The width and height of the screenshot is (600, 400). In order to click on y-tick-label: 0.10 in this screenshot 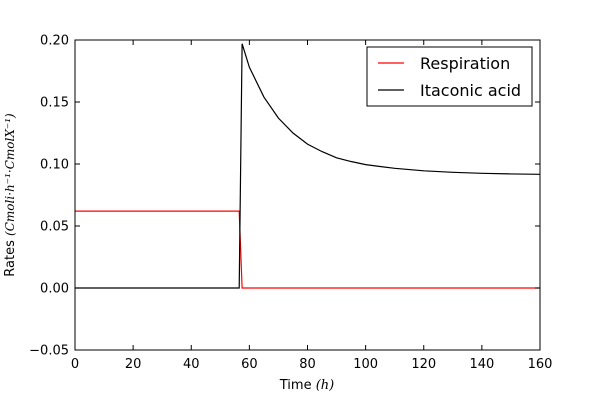, I will do `click(54, 165)`.